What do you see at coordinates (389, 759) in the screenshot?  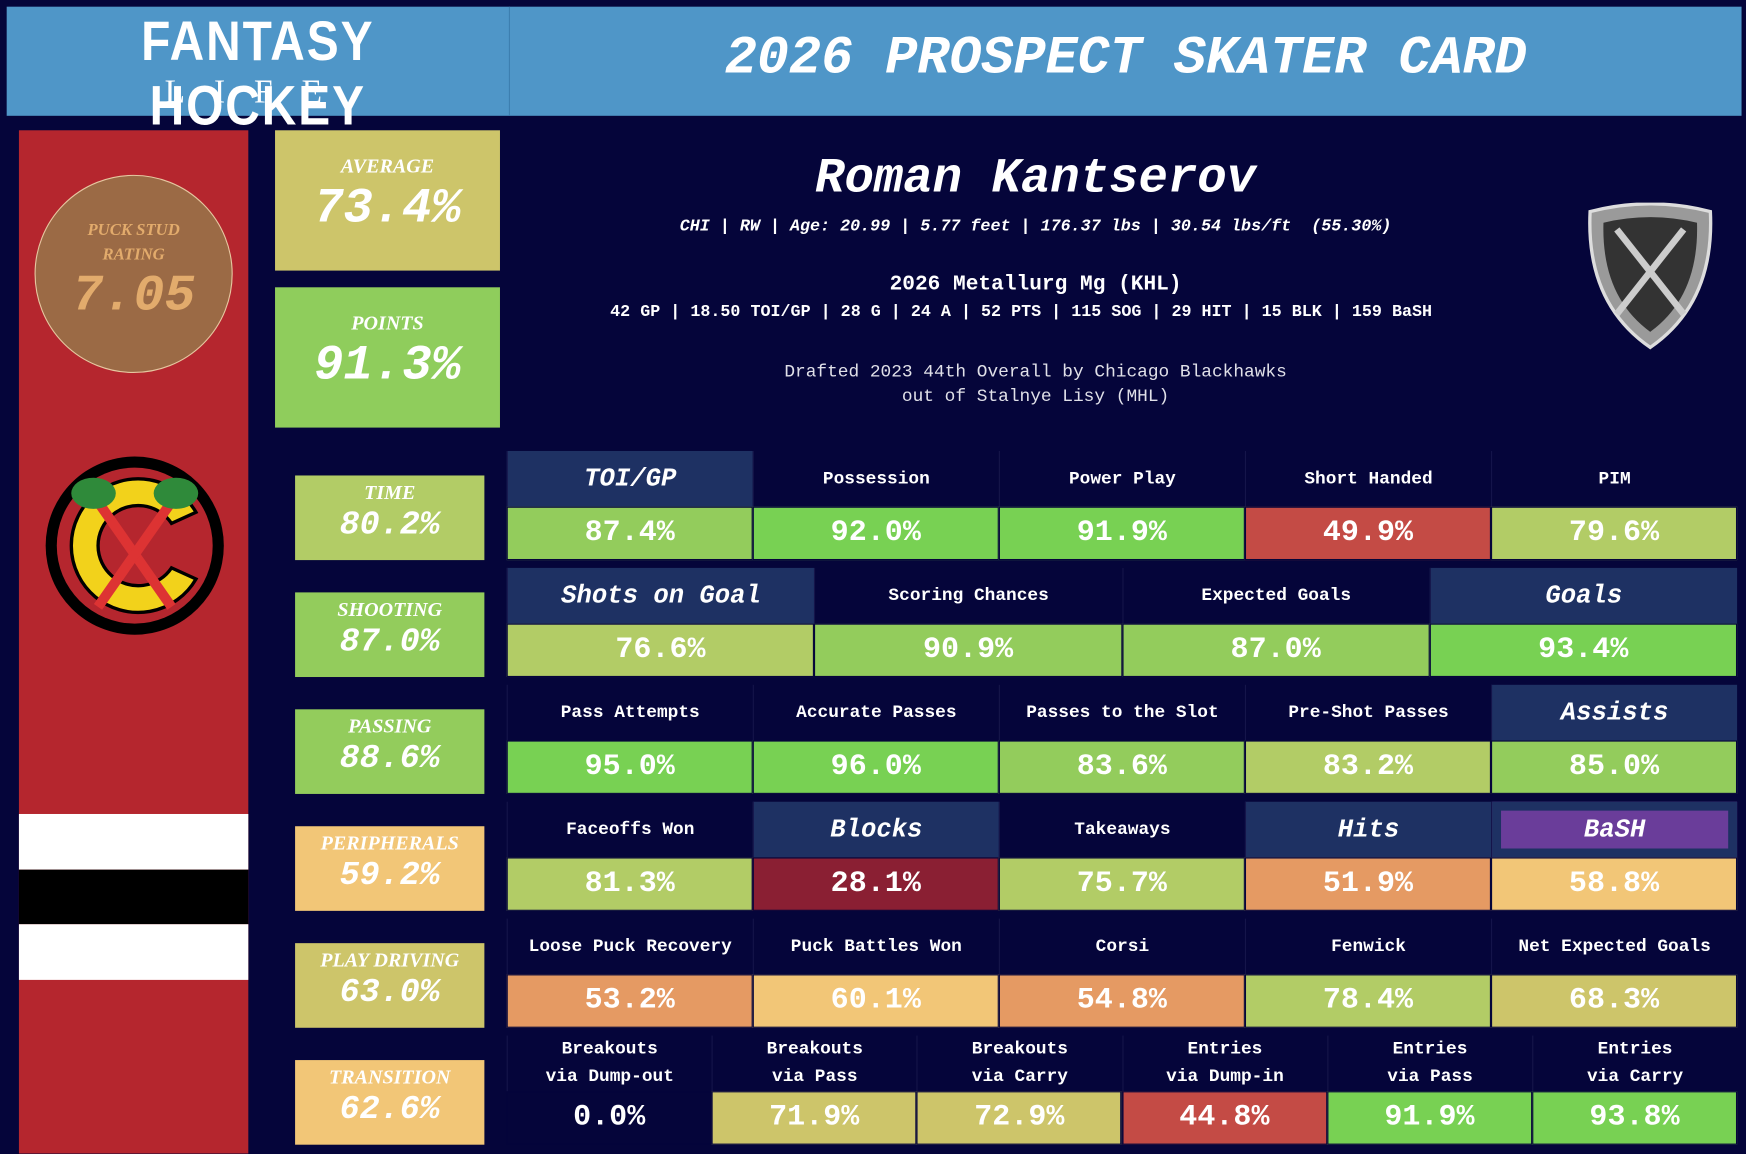 I see `category-value: 88.6%` at bounding box center [389, 759].